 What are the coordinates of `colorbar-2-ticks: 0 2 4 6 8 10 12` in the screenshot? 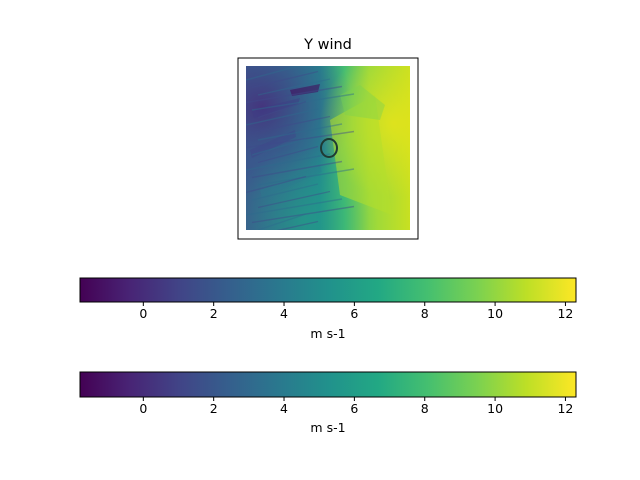 It's located at (356, 406).